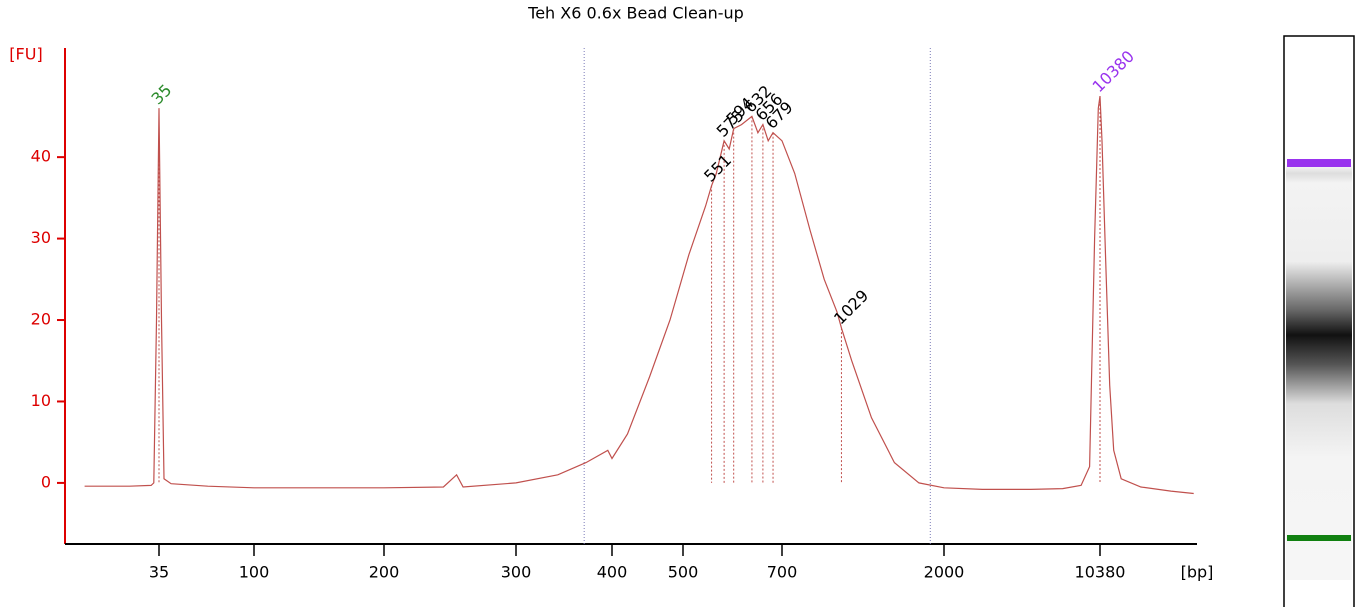  Describe the element at coordinates (254, 572) in the screenshot. I see `x-tick-label: 100` at that location.